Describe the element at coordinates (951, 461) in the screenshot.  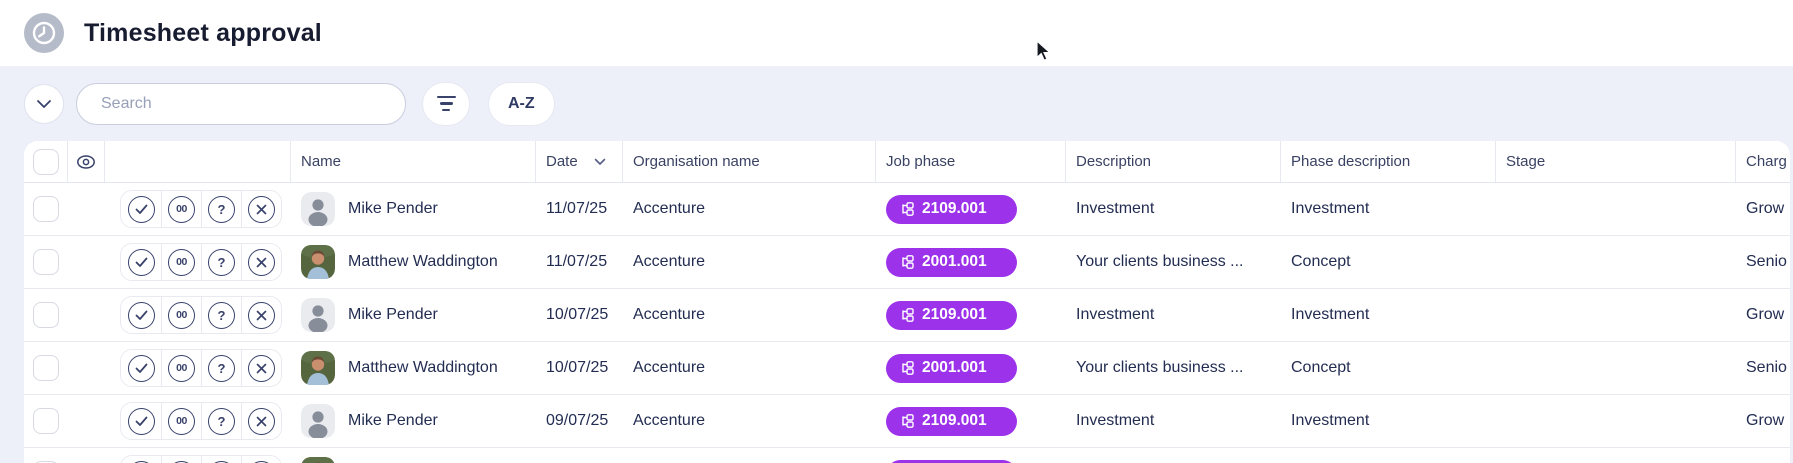
I see `job-phase-badge` at that location.